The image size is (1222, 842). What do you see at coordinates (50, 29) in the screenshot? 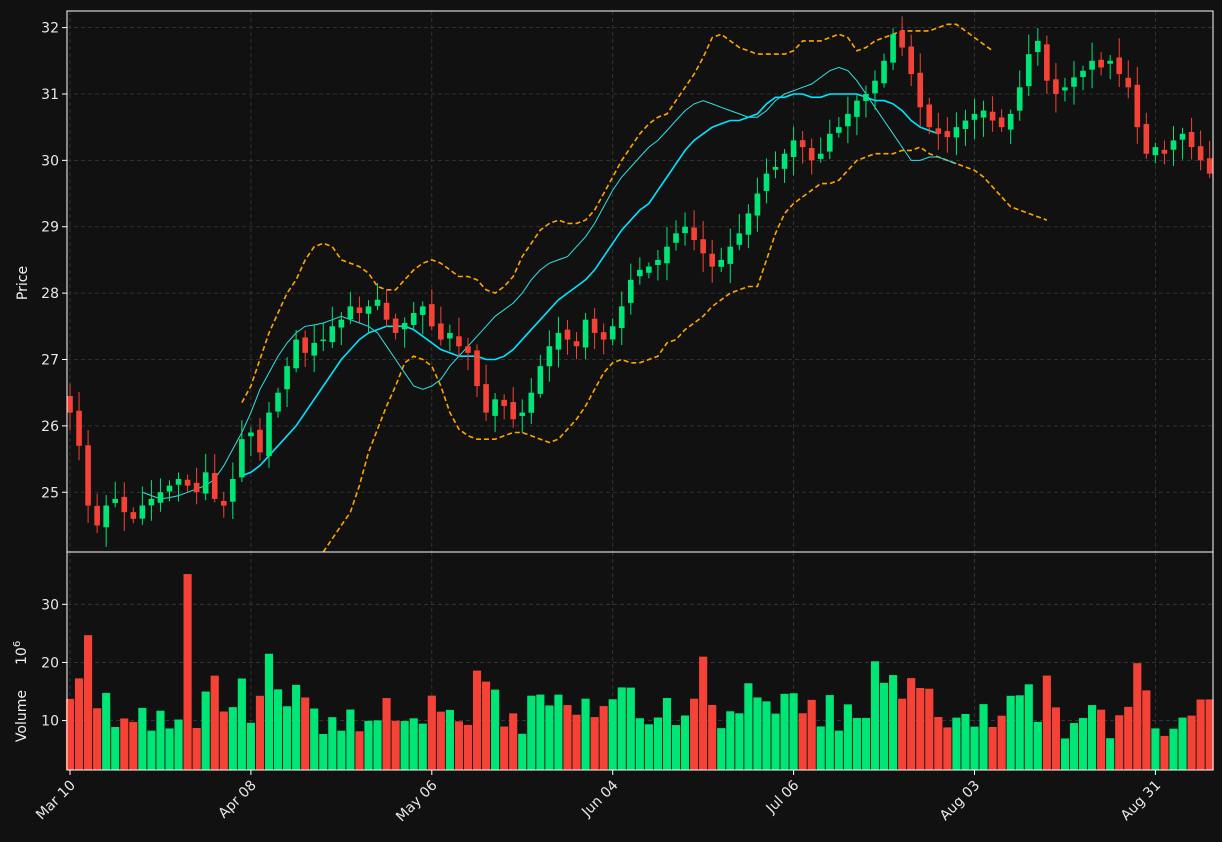
I see `price-tick-label: 32` at bounding box center [50, 29].